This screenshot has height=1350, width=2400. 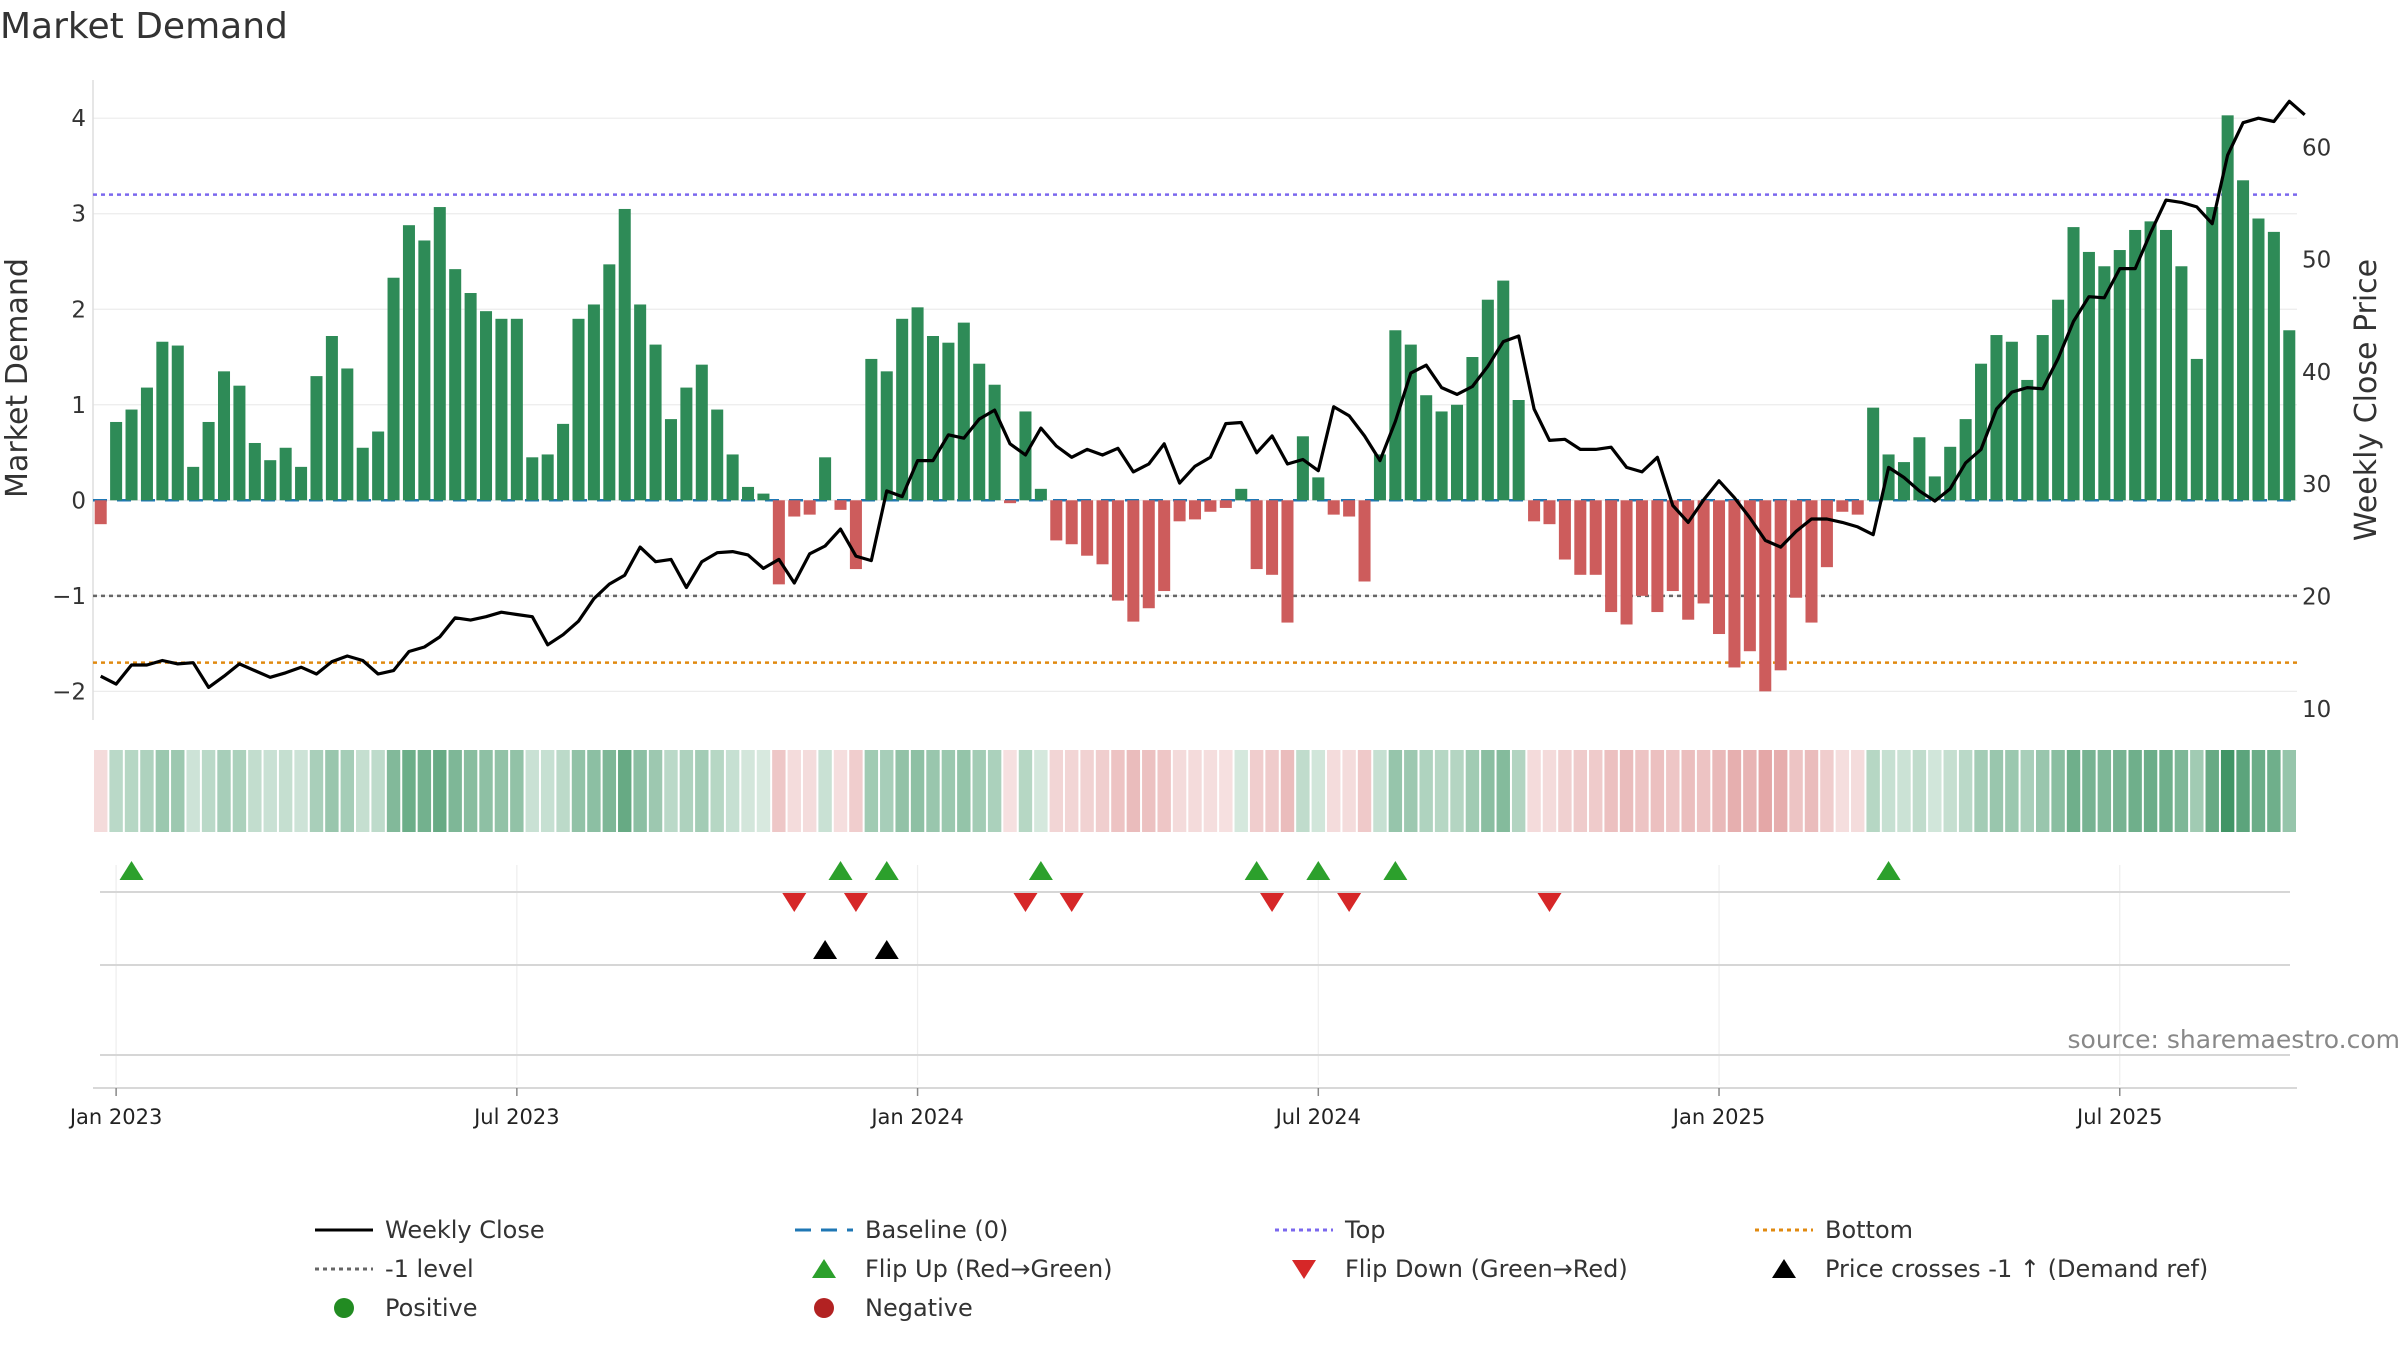 I want to click on date-label: Jan 2025, so click(x=1718, y=1117).